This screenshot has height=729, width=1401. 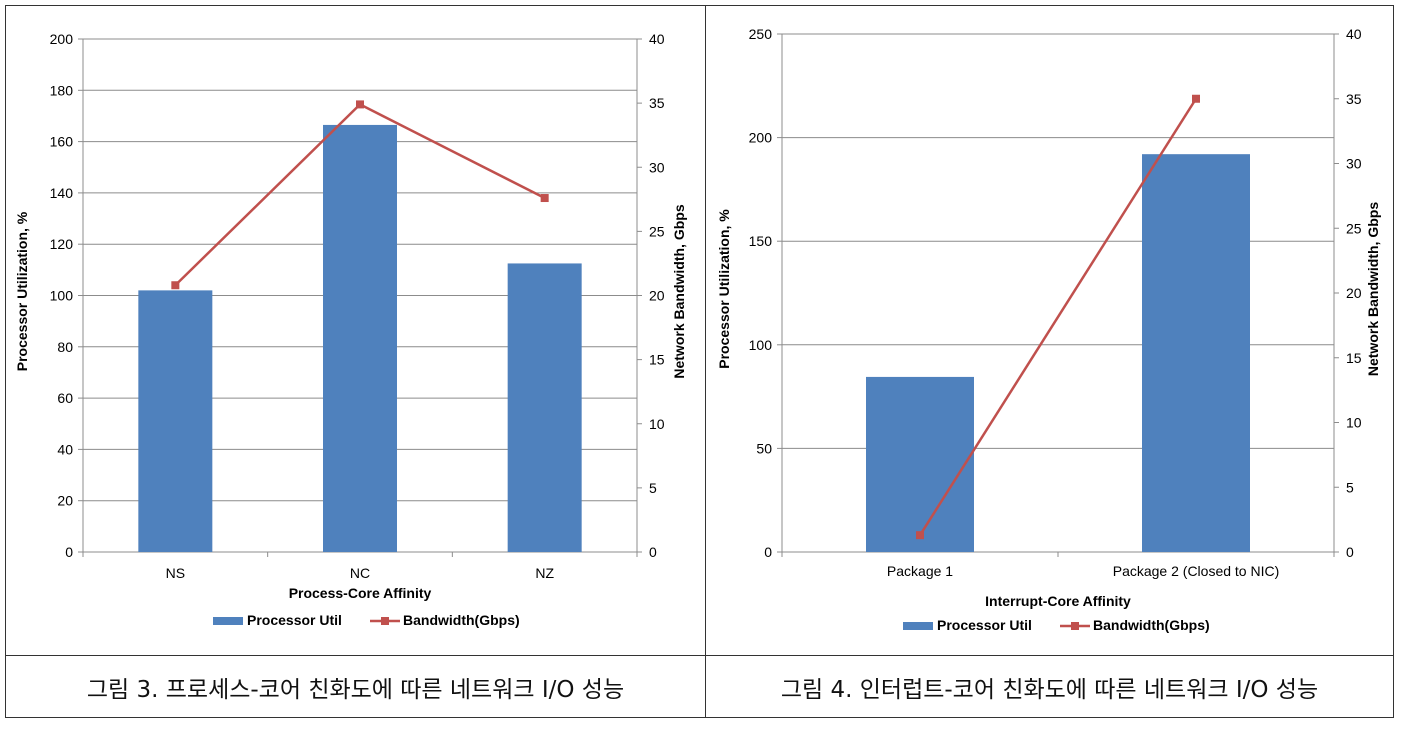 I want to click on y-tick-label: 150, so click(x=761, y=241).